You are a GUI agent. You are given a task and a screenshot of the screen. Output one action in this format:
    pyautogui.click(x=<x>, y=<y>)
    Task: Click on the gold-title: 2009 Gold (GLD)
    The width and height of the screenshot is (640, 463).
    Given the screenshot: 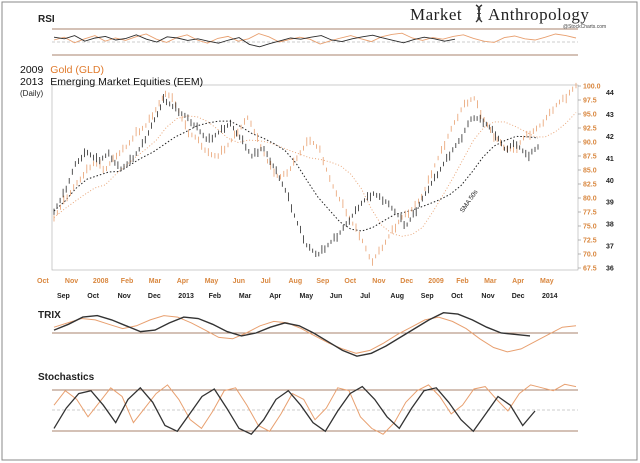 What is the action you would take?
    pyautogui.click(x=62, y=70)
    